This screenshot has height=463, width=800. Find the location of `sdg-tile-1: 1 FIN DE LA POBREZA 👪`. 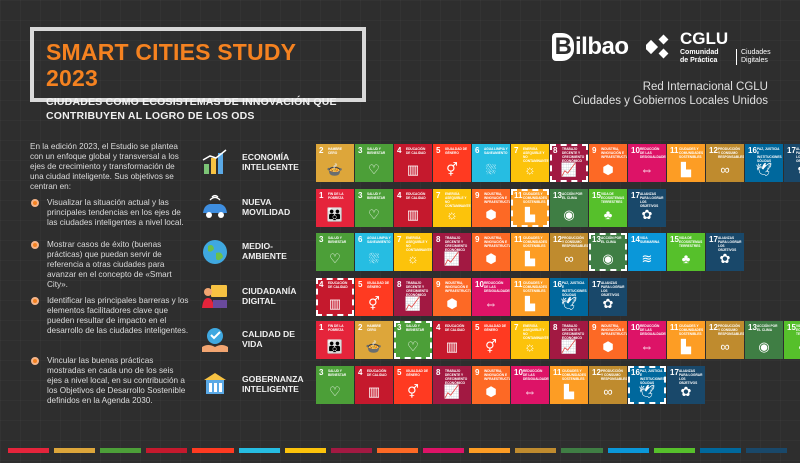

sdg-tile-1: 1 FIN DE LA POBREZA 👪 is located at coordinates (335, 208).